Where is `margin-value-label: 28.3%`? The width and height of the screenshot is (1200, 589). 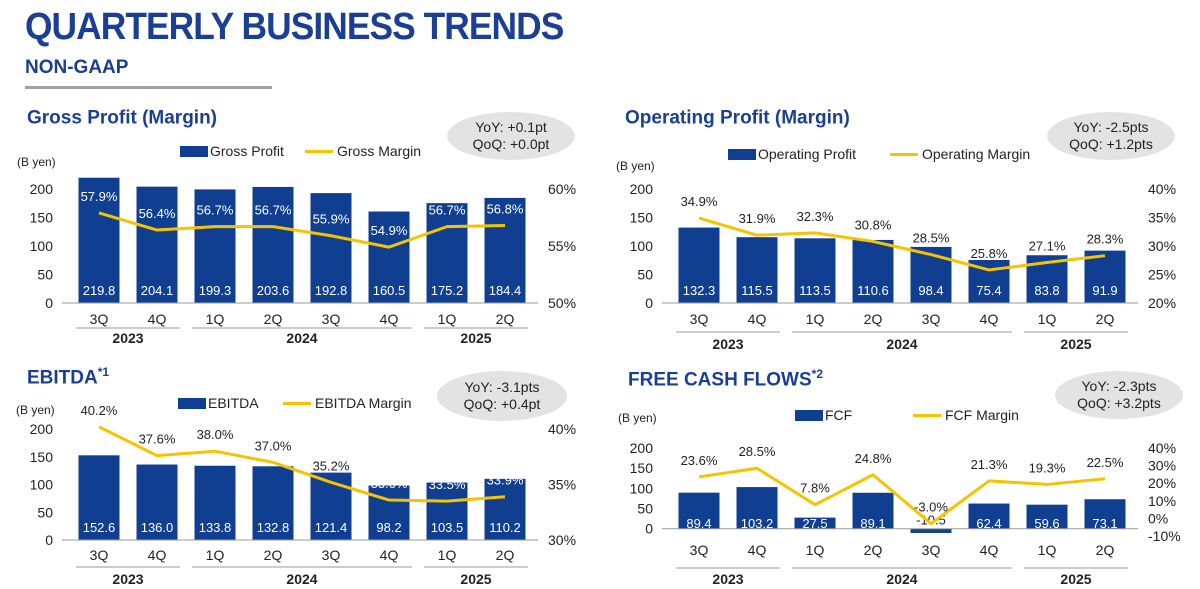 margin-value-label: 28.3% is located at coordinates (1105, 239).